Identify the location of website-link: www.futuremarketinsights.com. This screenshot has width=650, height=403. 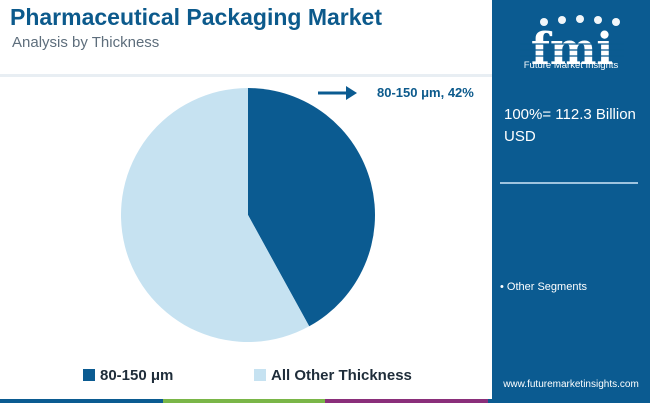
(571, 384).